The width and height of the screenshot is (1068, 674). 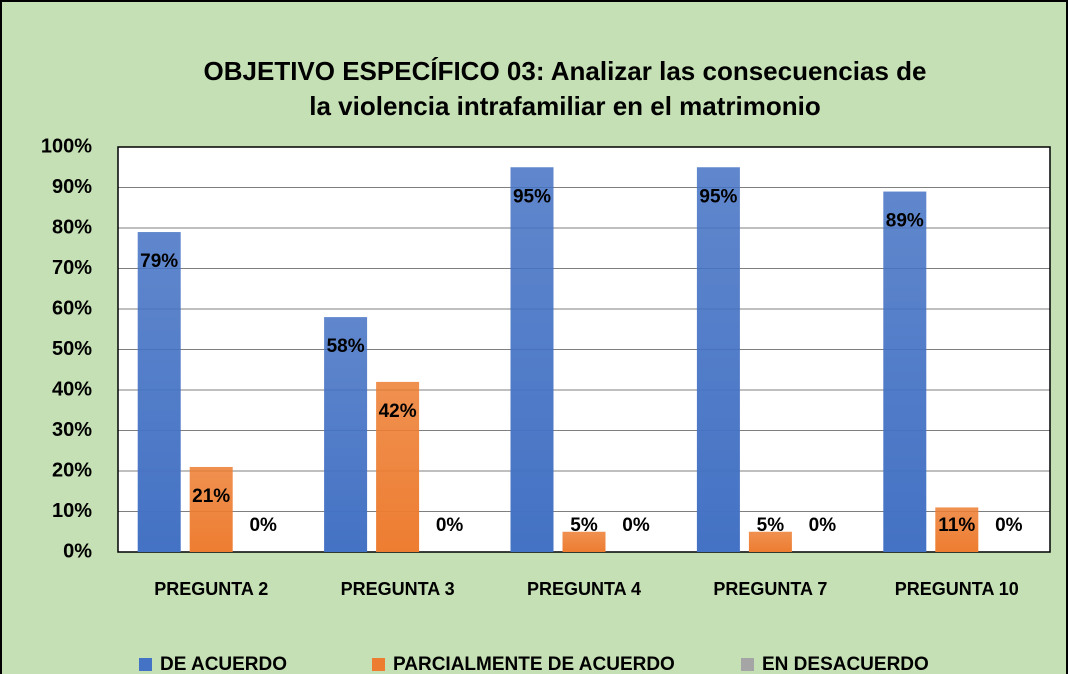 I want to click on x-tick-label: PREGUNTA 7, so click(x=770, y=589).